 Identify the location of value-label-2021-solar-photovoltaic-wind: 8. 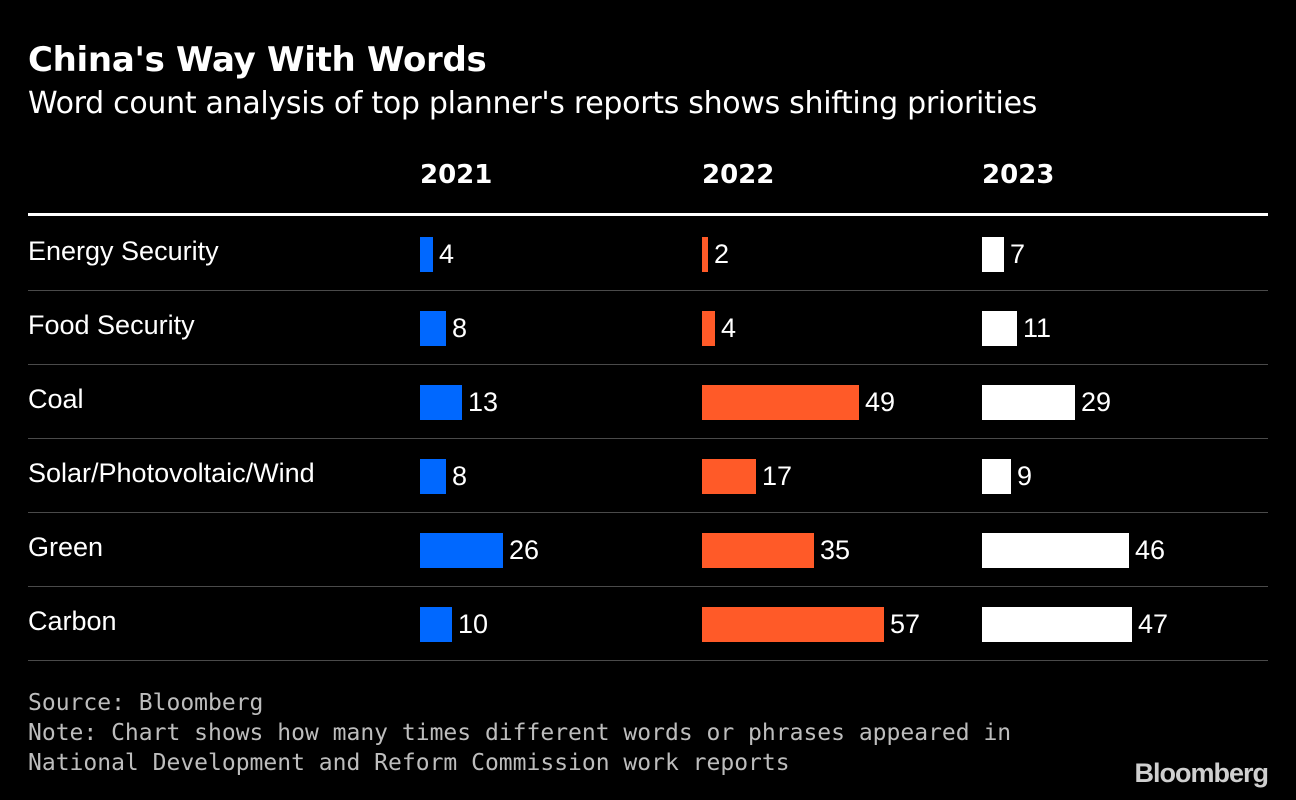
(460, 476).